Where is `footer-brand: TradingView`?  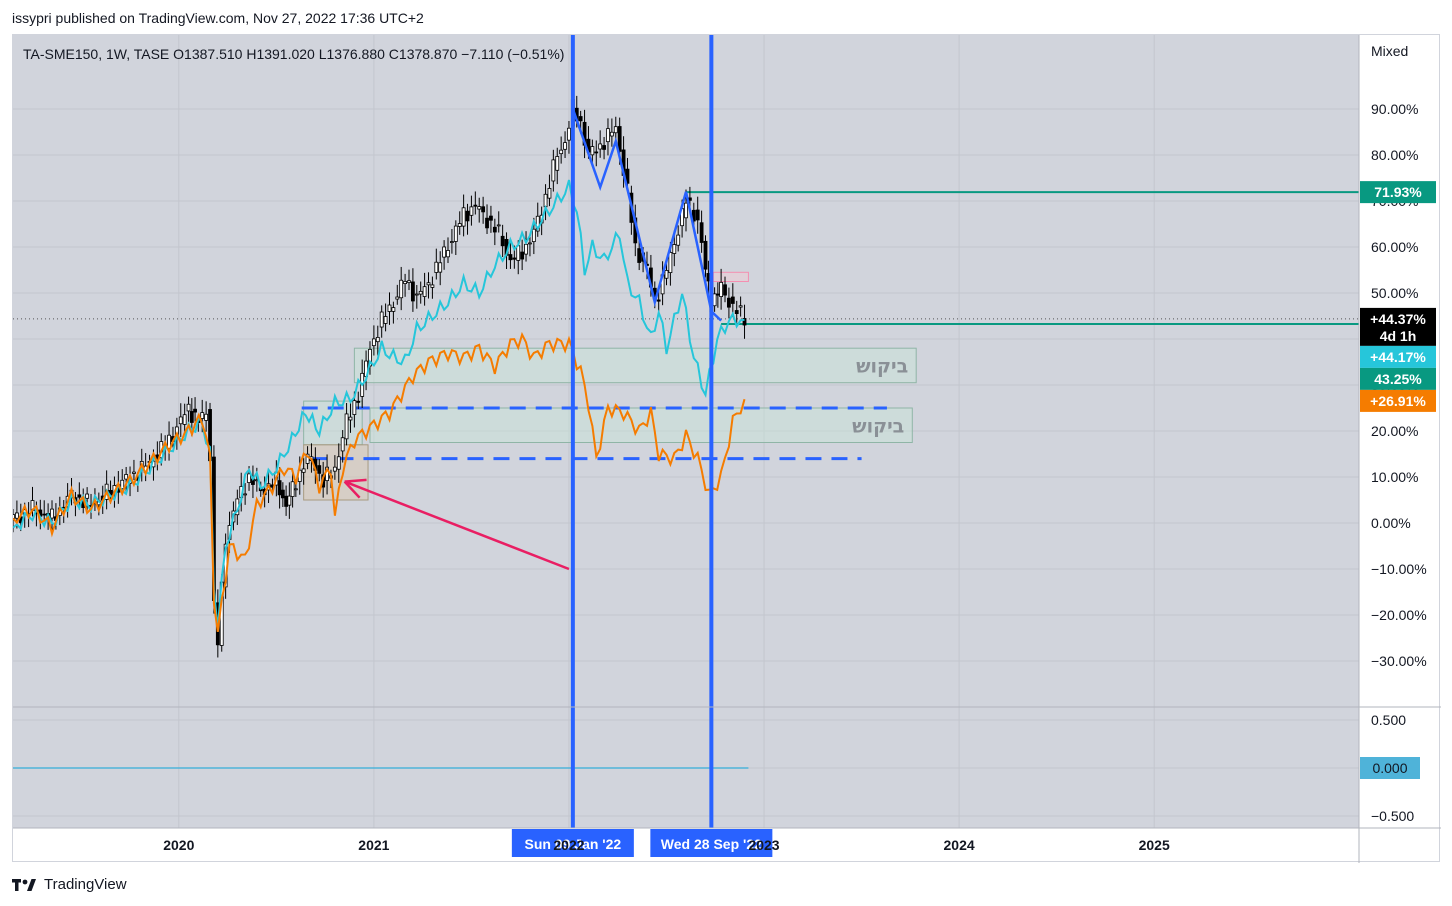 footer-brand: TradingView is located at coordinates (69, 884).